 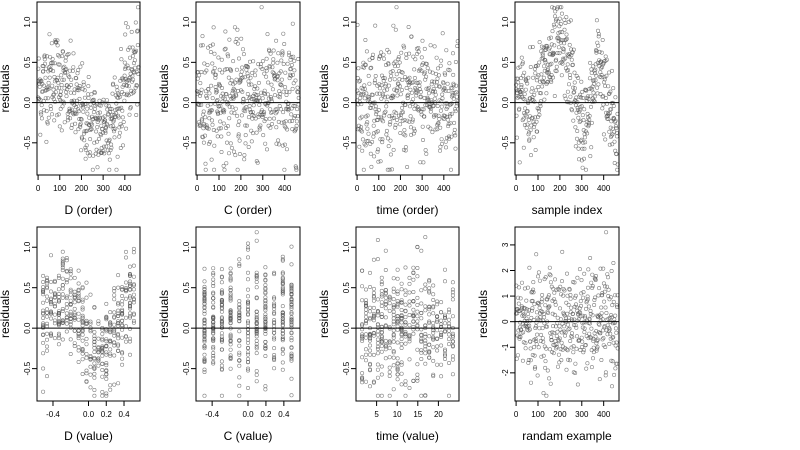 I want to click on y-tick-label: 0.5, so click(x=186, y=62).